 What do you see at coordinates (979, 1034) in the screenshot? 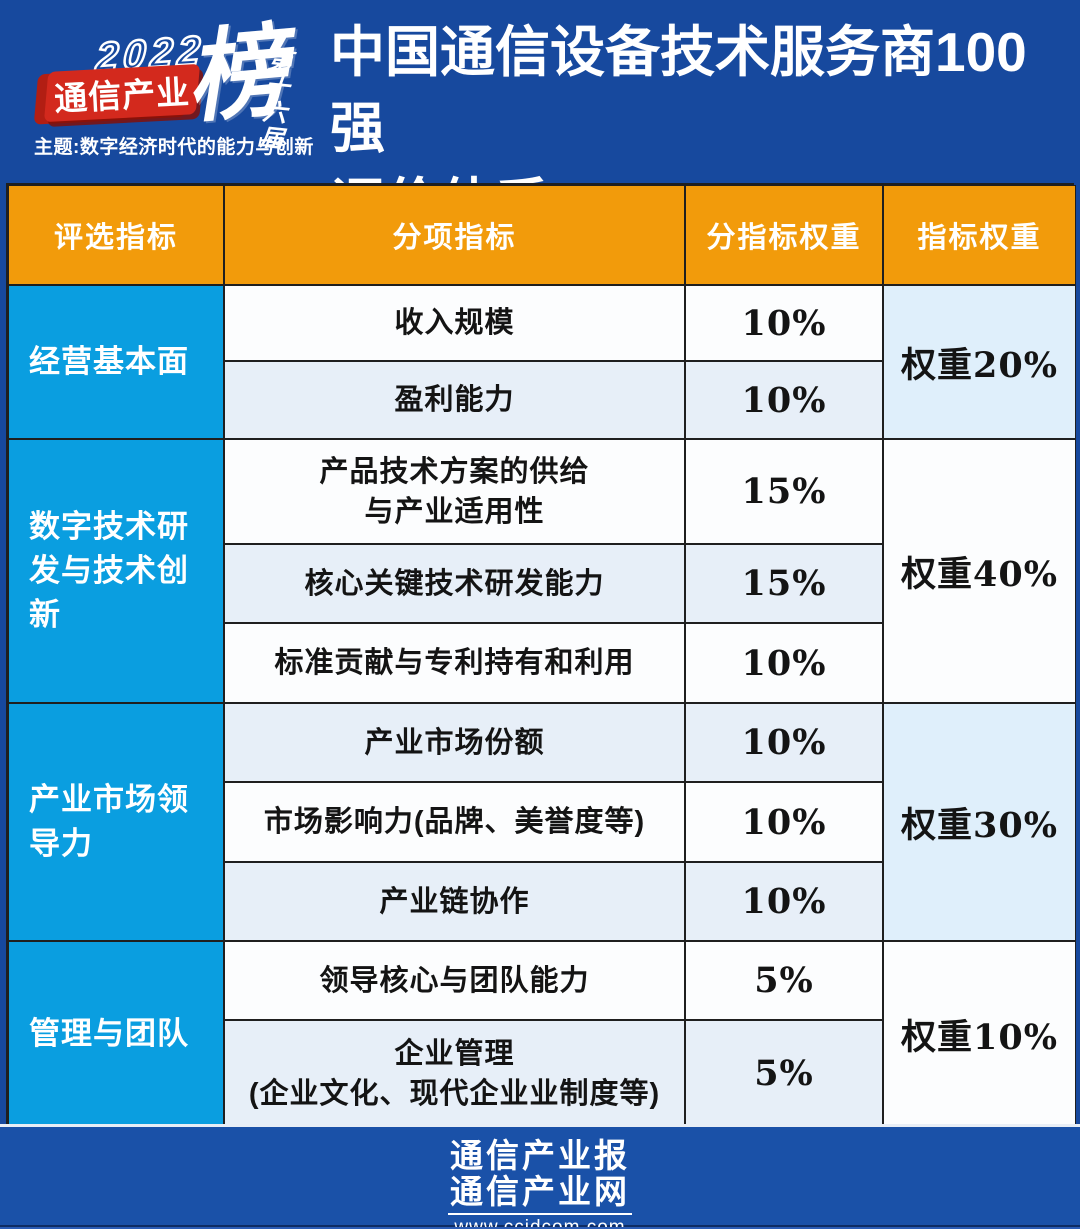
I see `section-weight-cell: 权重10%` at bounding box center [979, 1034].